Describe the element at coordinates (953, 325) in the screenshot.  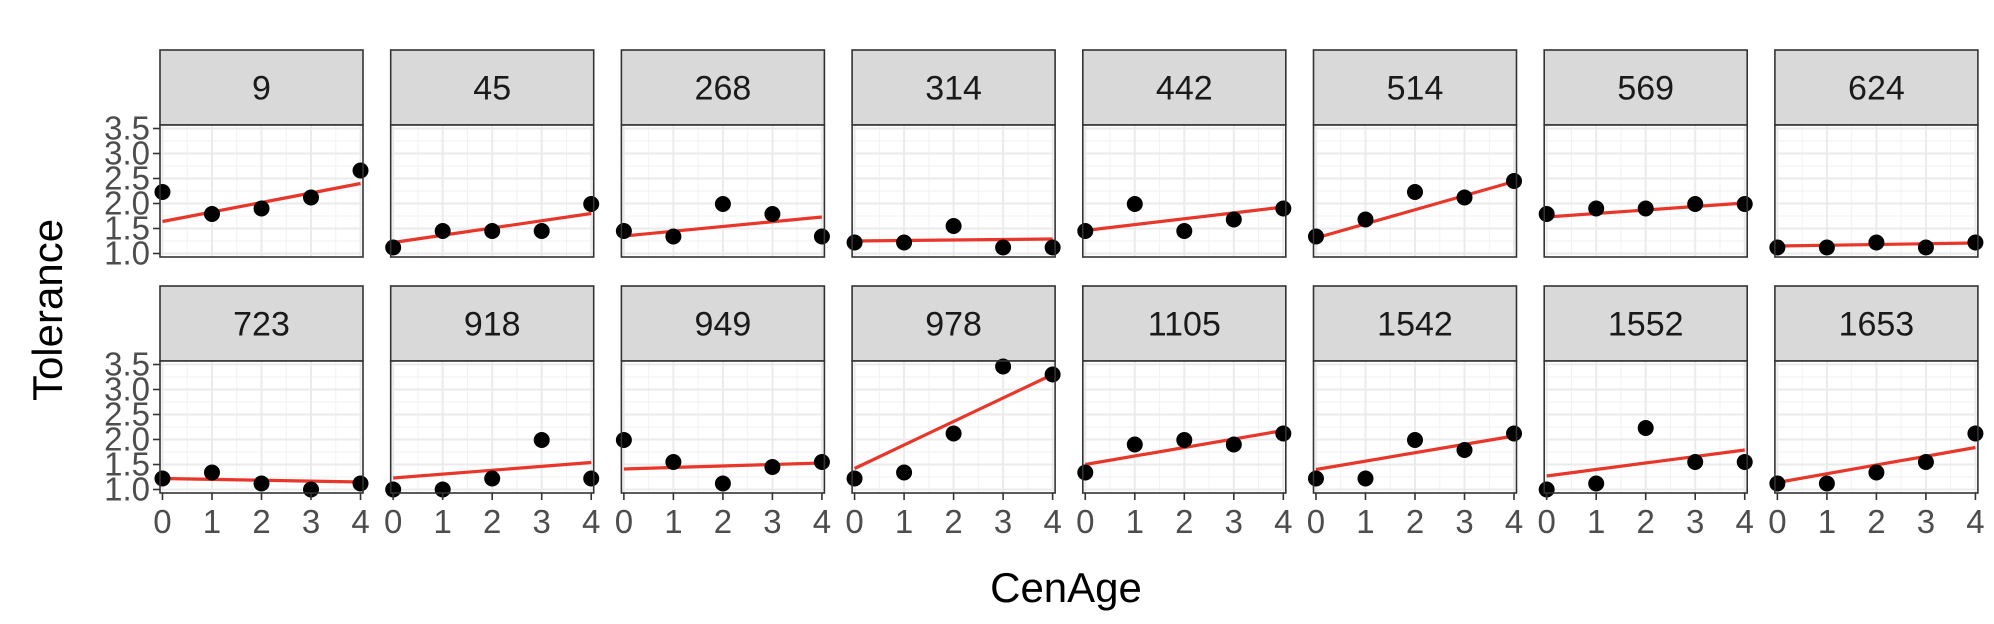
I see `facet-strip-label: 978` at that location.